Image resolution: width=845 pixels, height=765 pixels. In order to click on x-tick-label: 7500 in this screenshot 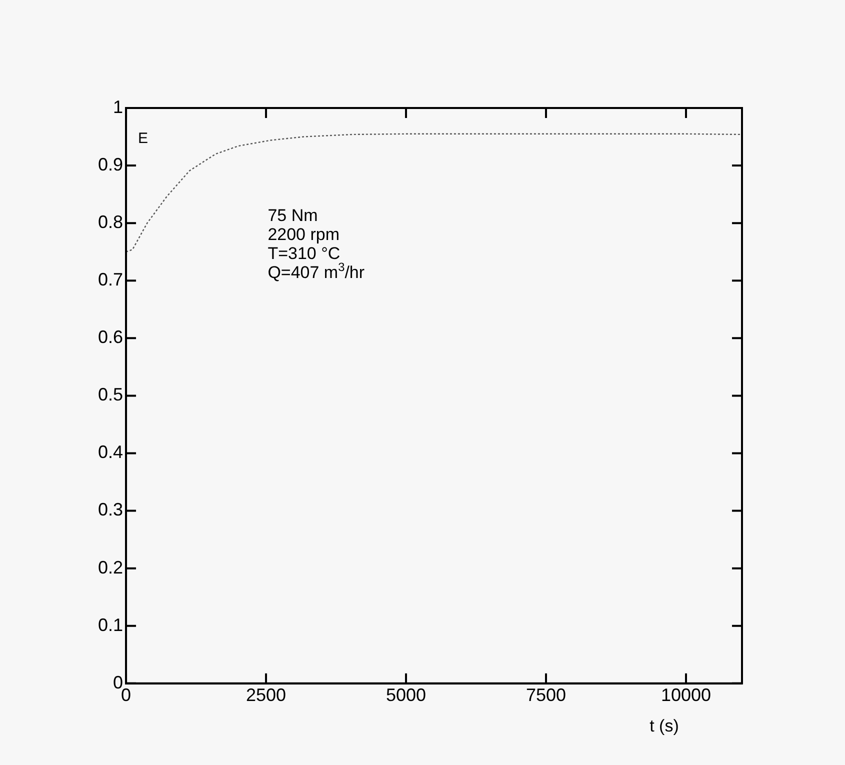, I will do `click(546, 695)`.